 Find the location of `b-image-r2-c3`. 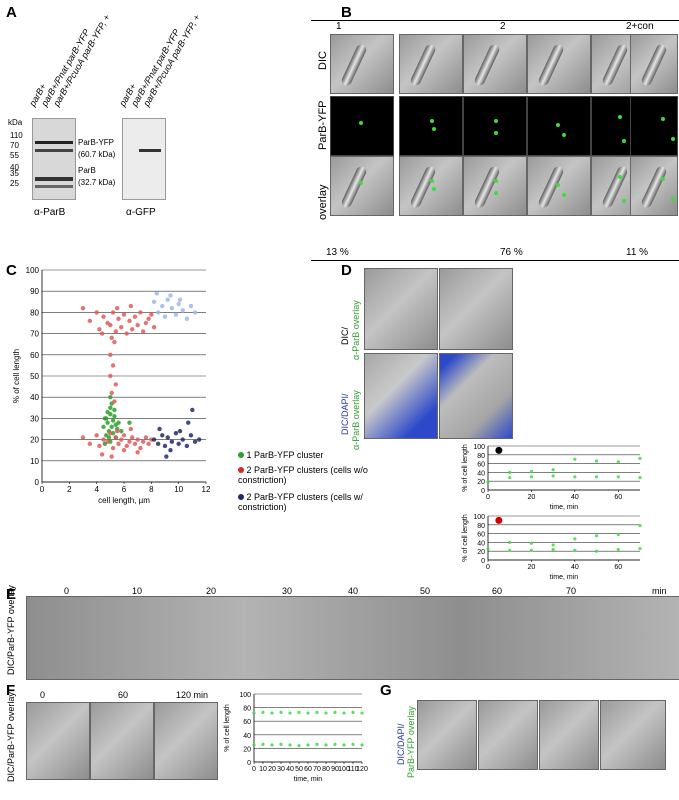

b-image-r2-c3 is located at coordinates (559, 186).